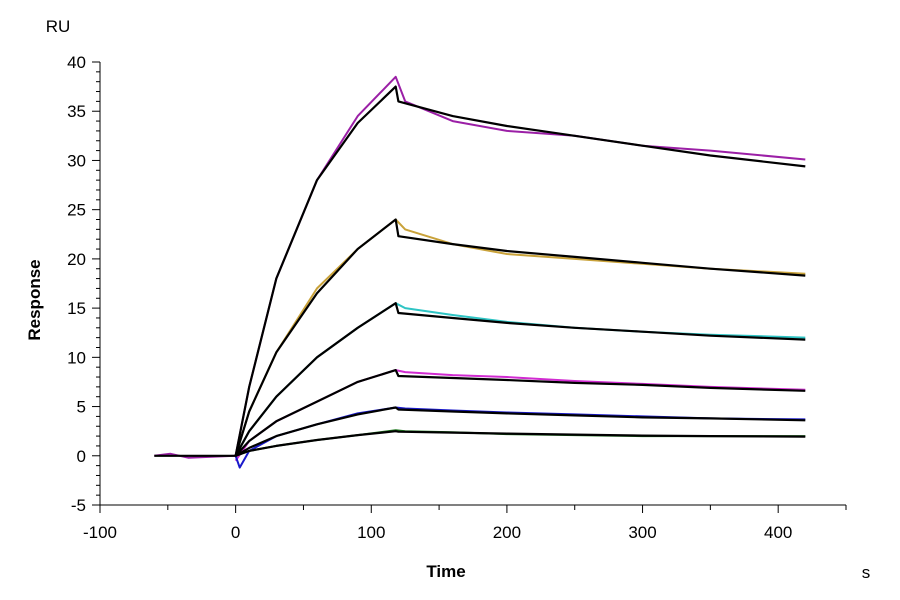 The image size is (900, 600). What do you see at coordinates (76, 259) in the screenshot?
I see `y-tick-label: 20` at bounding box center [76, 259].